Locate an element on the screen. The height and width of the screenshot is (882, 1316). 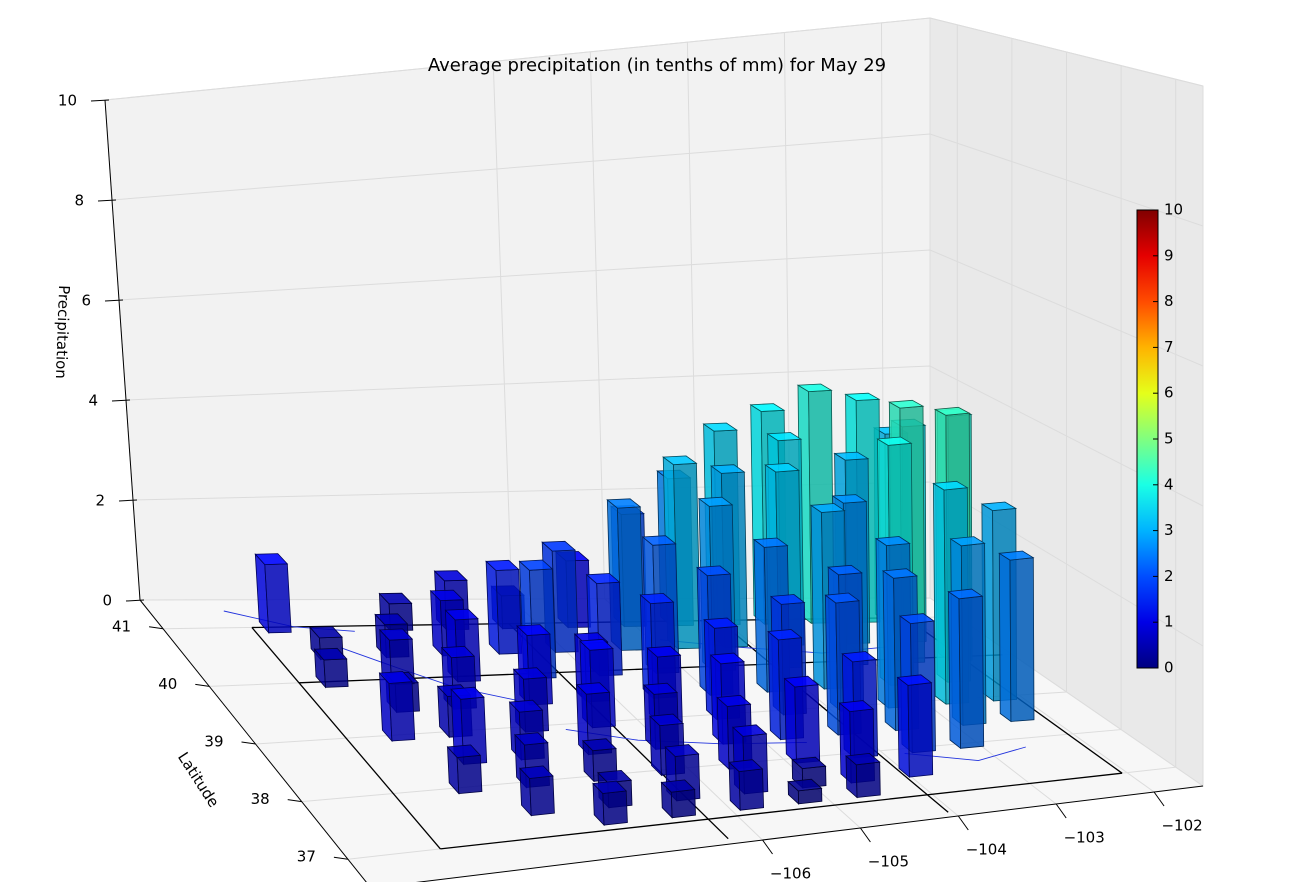
colorbar-tick-label: 10 is located at coordinates (1173, 210).